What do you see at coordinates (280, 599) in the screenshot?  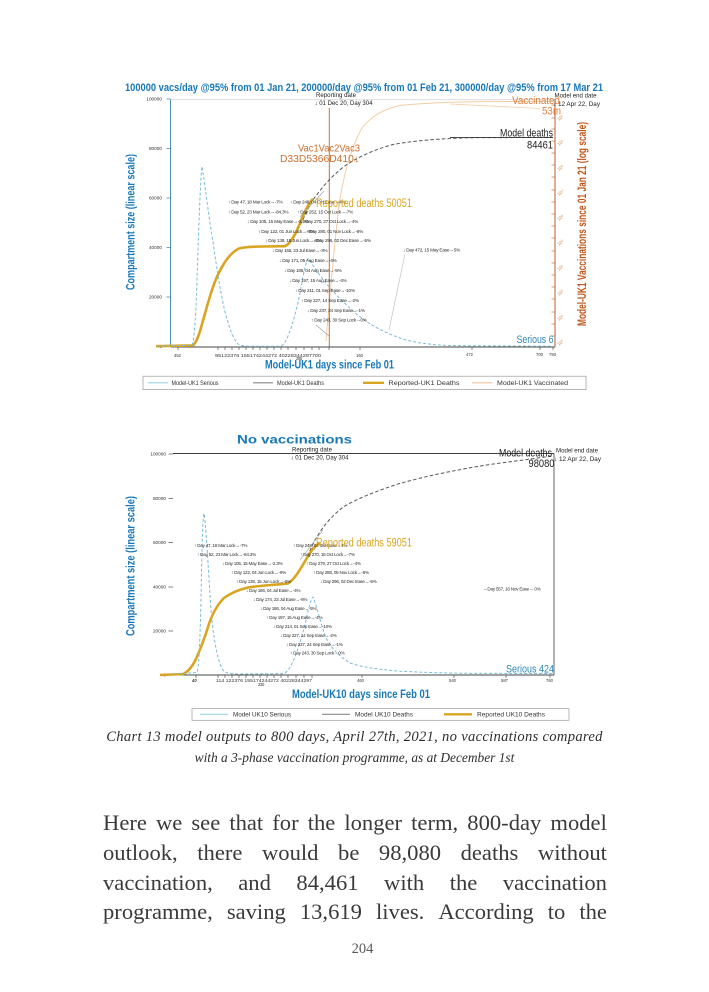 I see `svg-text: ↓ Day 174, 23 Jul Ease→-6%` at bounding box center [280, 599].